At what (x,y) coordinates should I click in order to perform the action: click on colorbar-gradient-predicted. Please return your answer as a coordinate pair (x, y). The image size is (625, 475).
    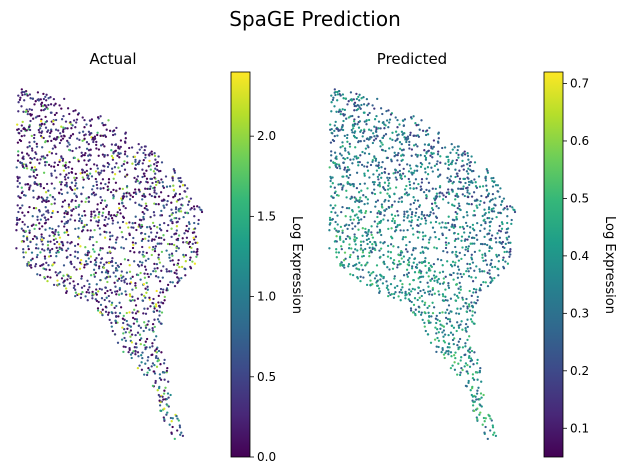
    Looking at the image, I should click on (553, 264).